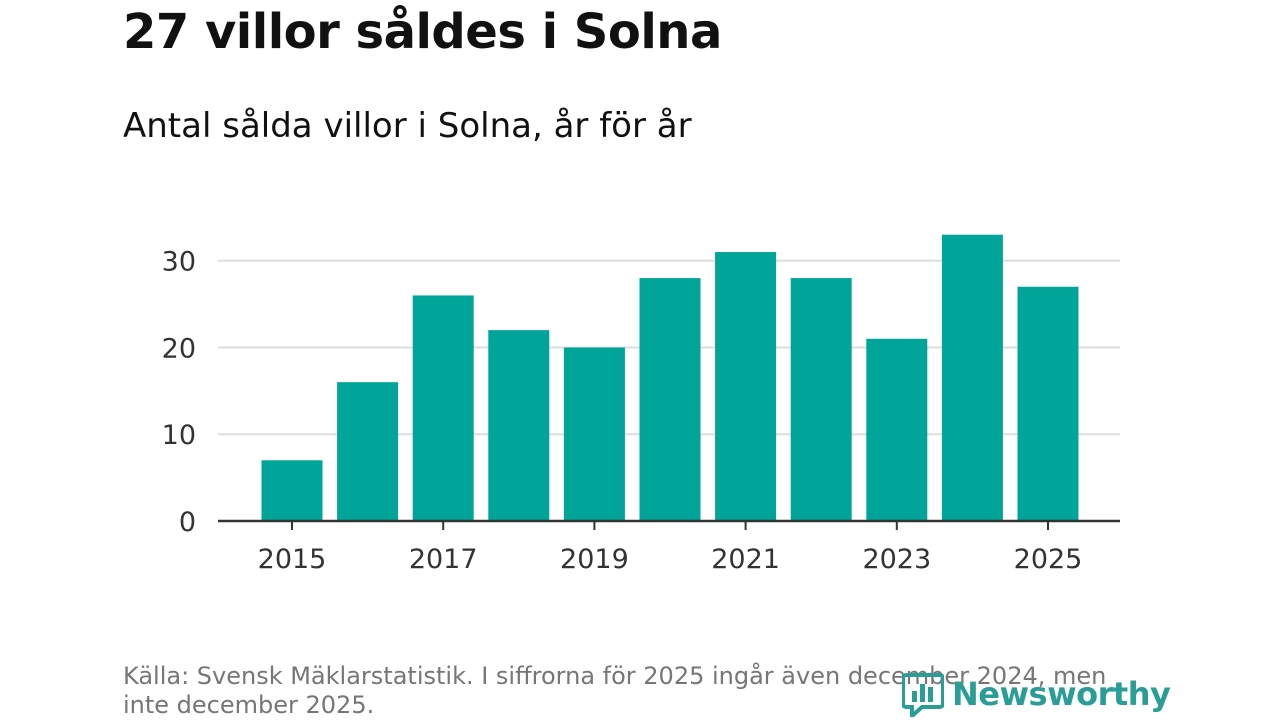 This screenshot has height=720, width=1280. I want to click on y-tick-label-10: 10, so click(179, 435).